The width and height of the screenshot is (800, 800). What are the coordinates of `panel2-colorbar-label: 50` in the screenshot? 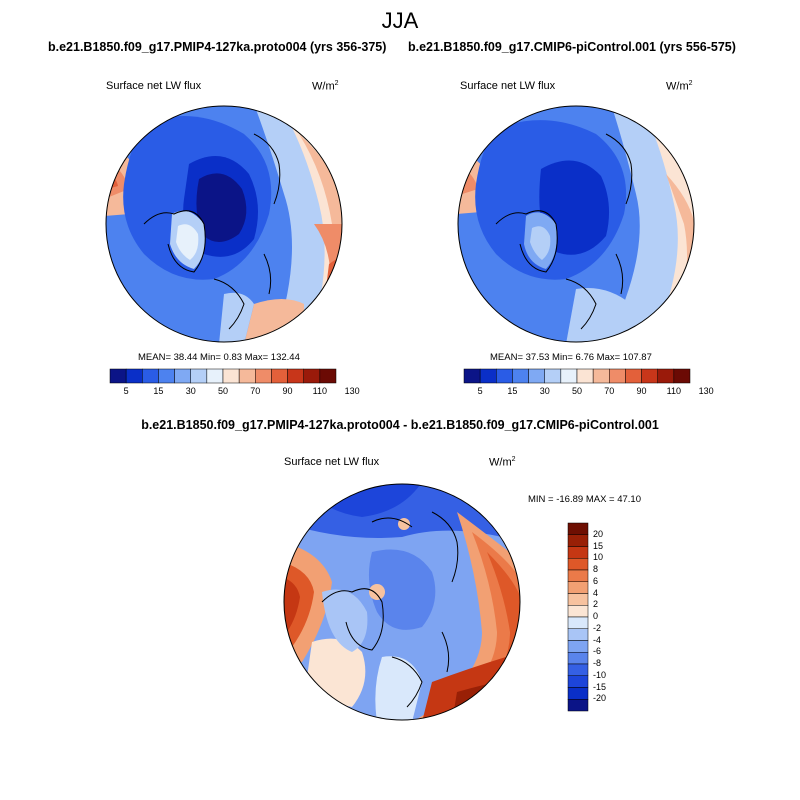 It's located at (576, 391).